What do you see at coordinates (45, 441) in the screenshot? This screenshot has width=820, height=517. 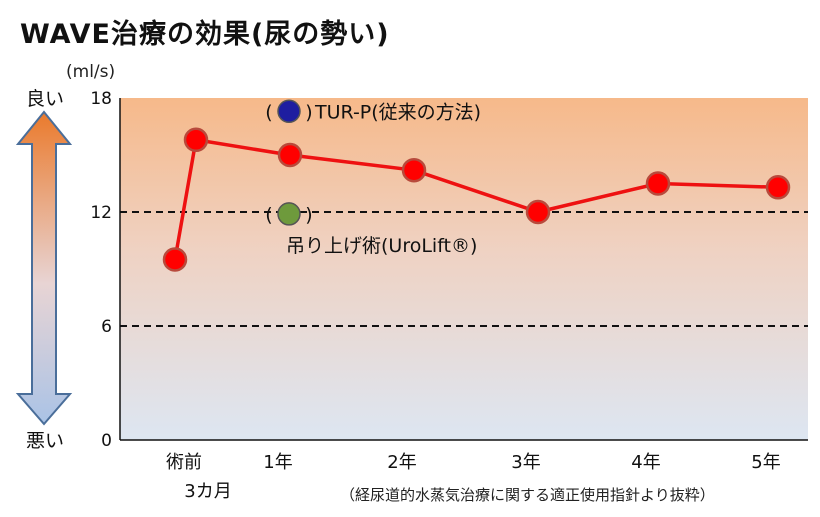 I see `bad-label: 悪い` at bounding box center [45, 441].